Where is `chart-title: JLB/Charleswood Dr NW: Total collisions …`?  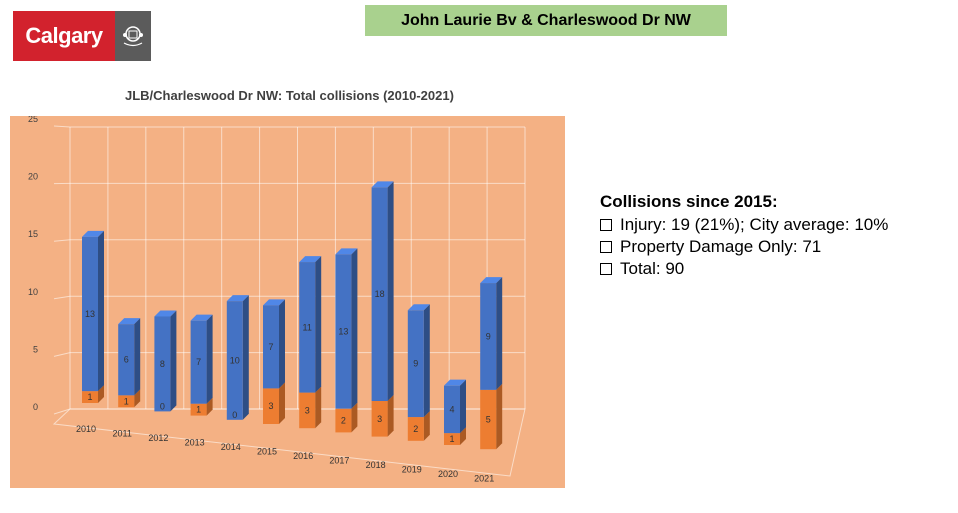 chart-title: JLB/Charleswood Dr NW: Total collisions … is located at coordinates (289, 95).